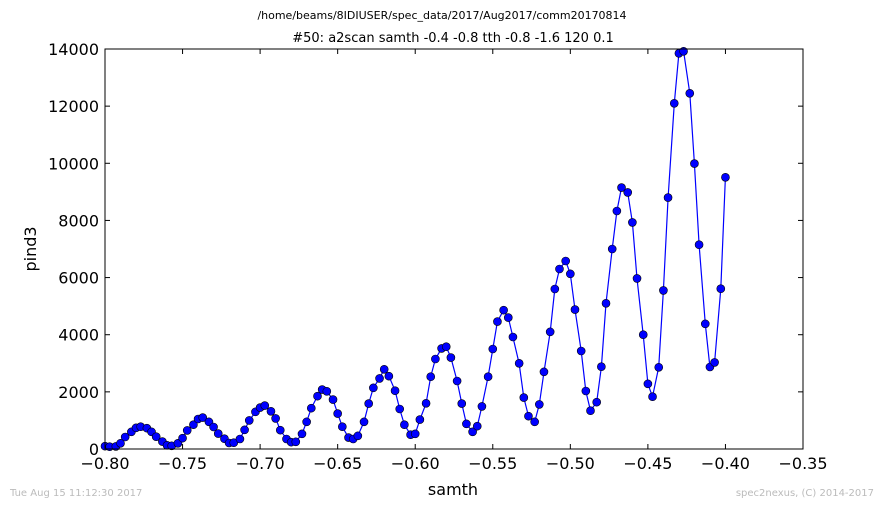 The width and height of the screenshot is (884, 513). Describe the element at coordinates (73, 163) in the screenshot. I see `y-tick-label: 10000` at that location.